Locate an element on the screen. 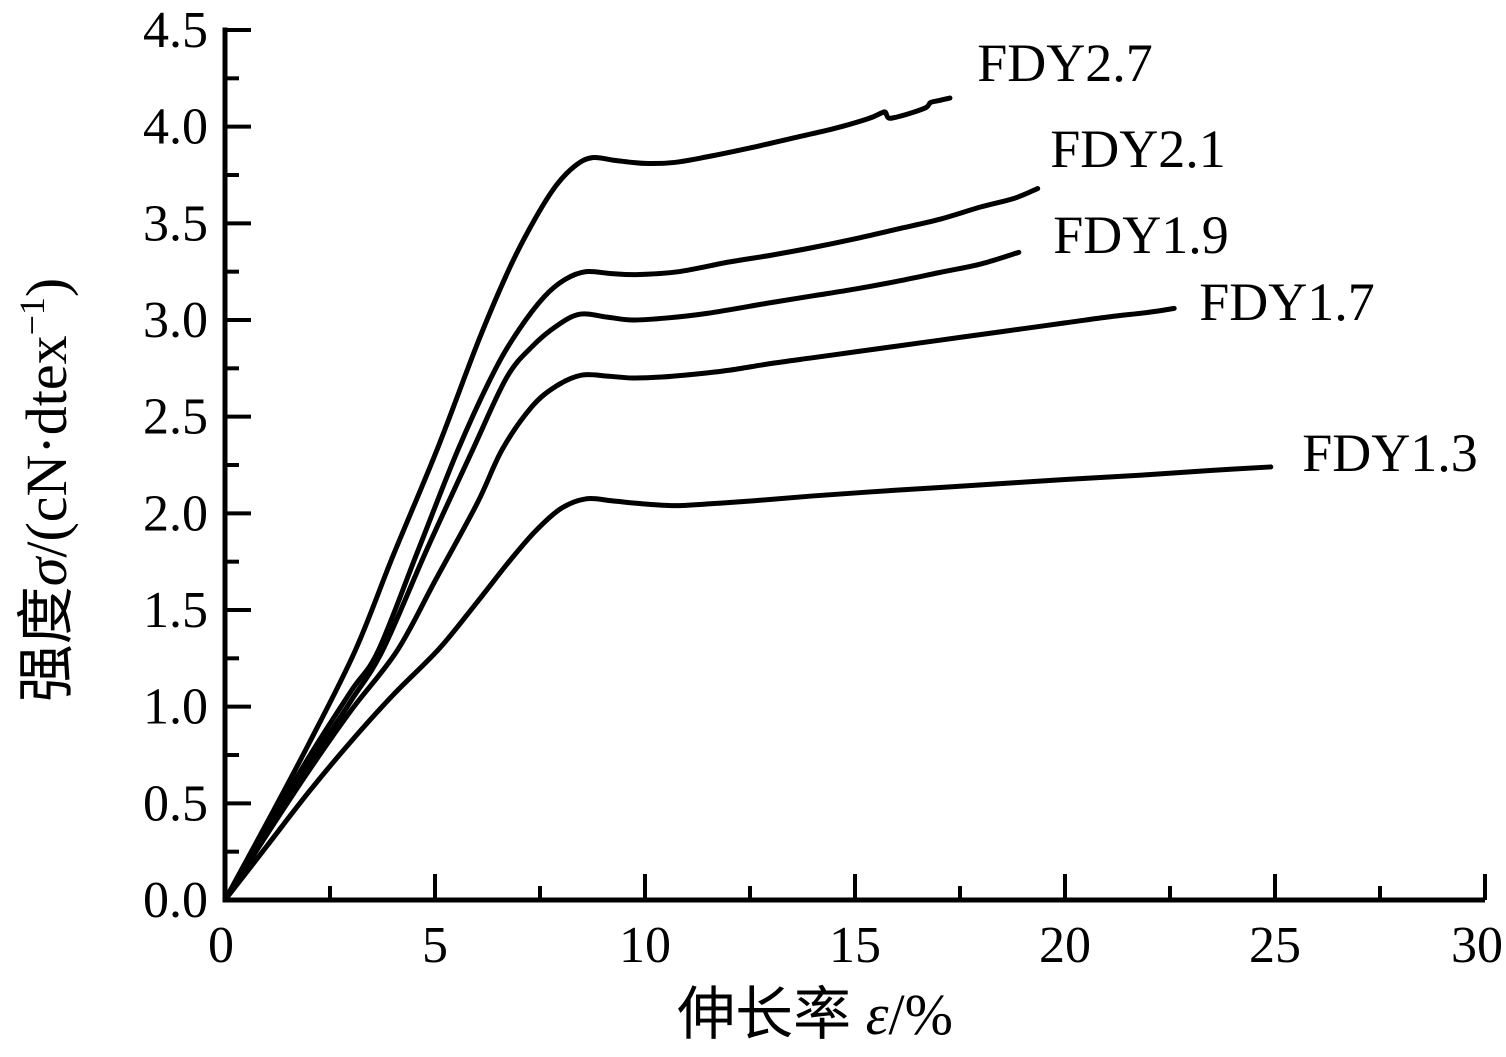  y-tick-label: 0.5 is located at coordinates (175, 803).